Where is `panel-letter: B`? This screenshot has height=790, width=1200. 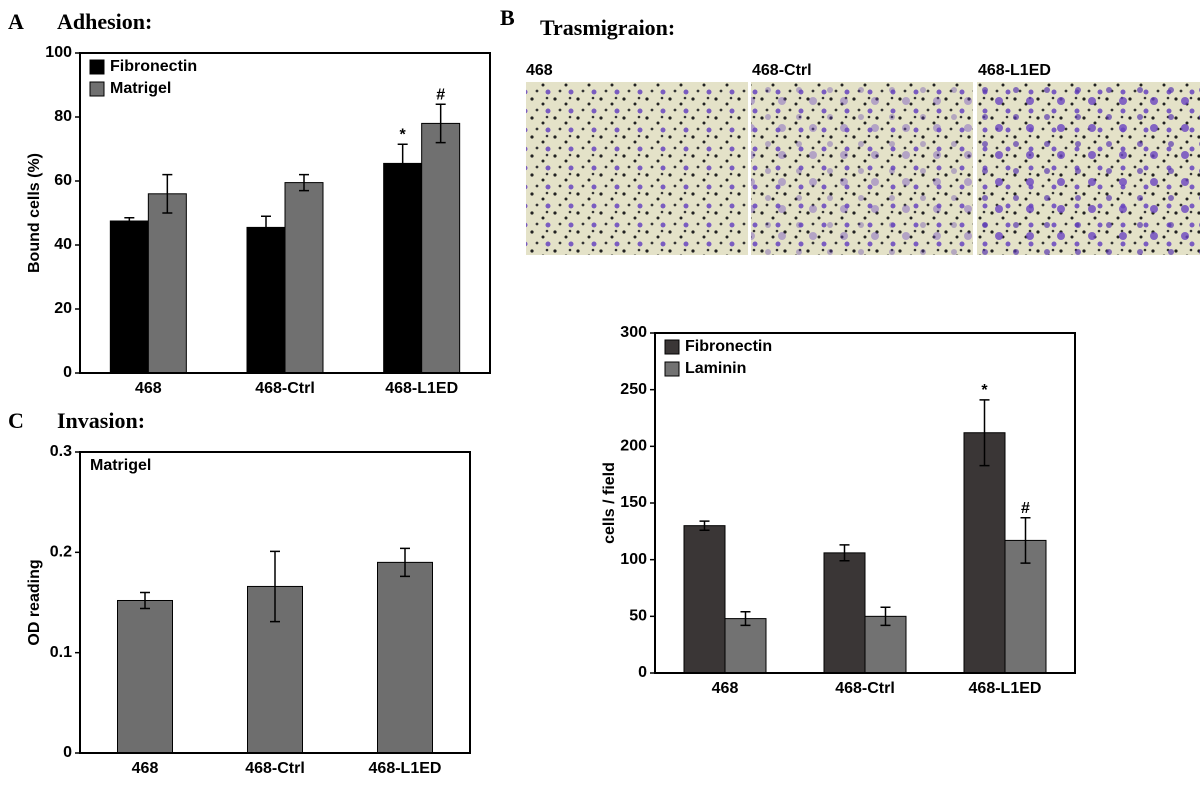
panel-letter: B is located at coordinates (507, 17).